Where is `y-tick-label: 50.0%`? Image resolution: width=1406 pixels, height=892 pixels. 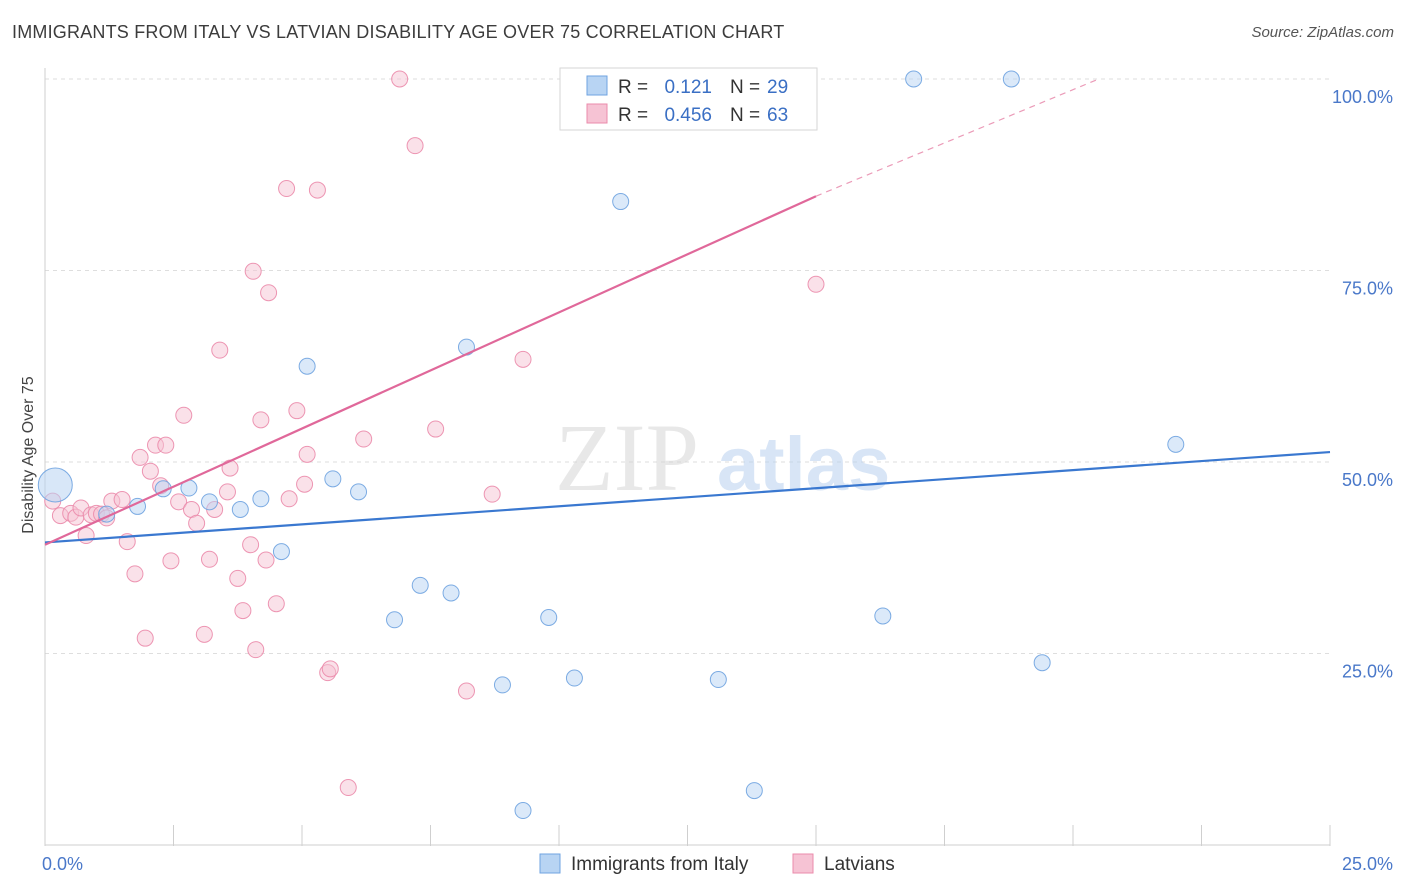
y-tick-label: 50.0% is located at coordinates (1367, 480).